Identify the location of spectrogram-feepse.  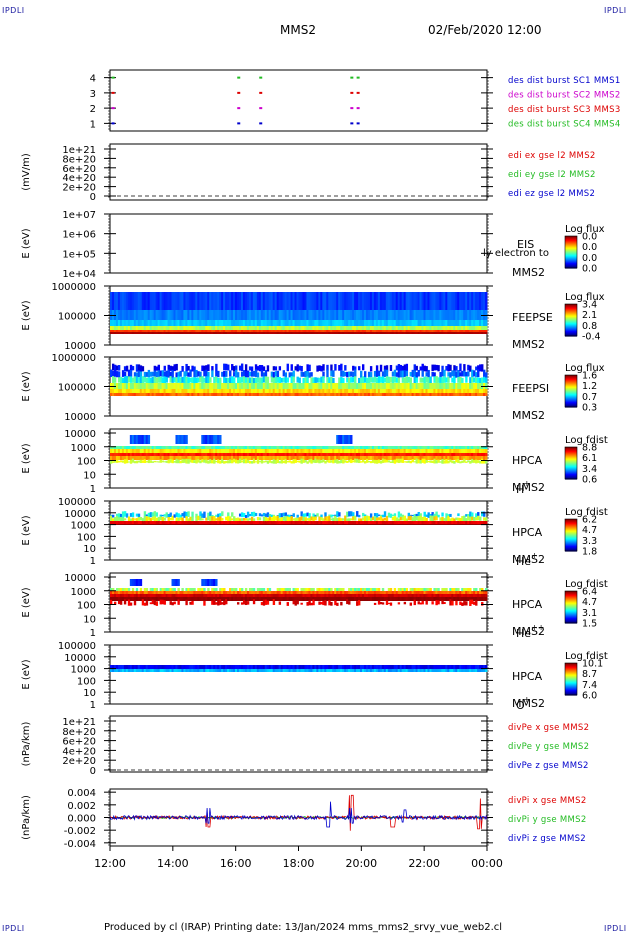
(299, 313).